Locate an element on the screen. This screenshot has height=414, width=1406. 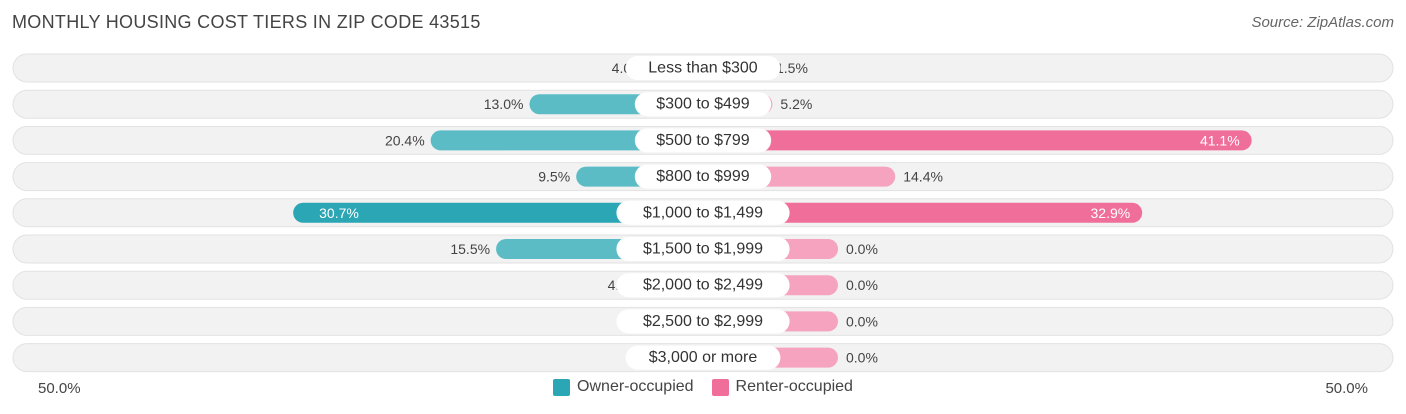
renter-value-label: 1.5% is located at coordinates (792, 68).